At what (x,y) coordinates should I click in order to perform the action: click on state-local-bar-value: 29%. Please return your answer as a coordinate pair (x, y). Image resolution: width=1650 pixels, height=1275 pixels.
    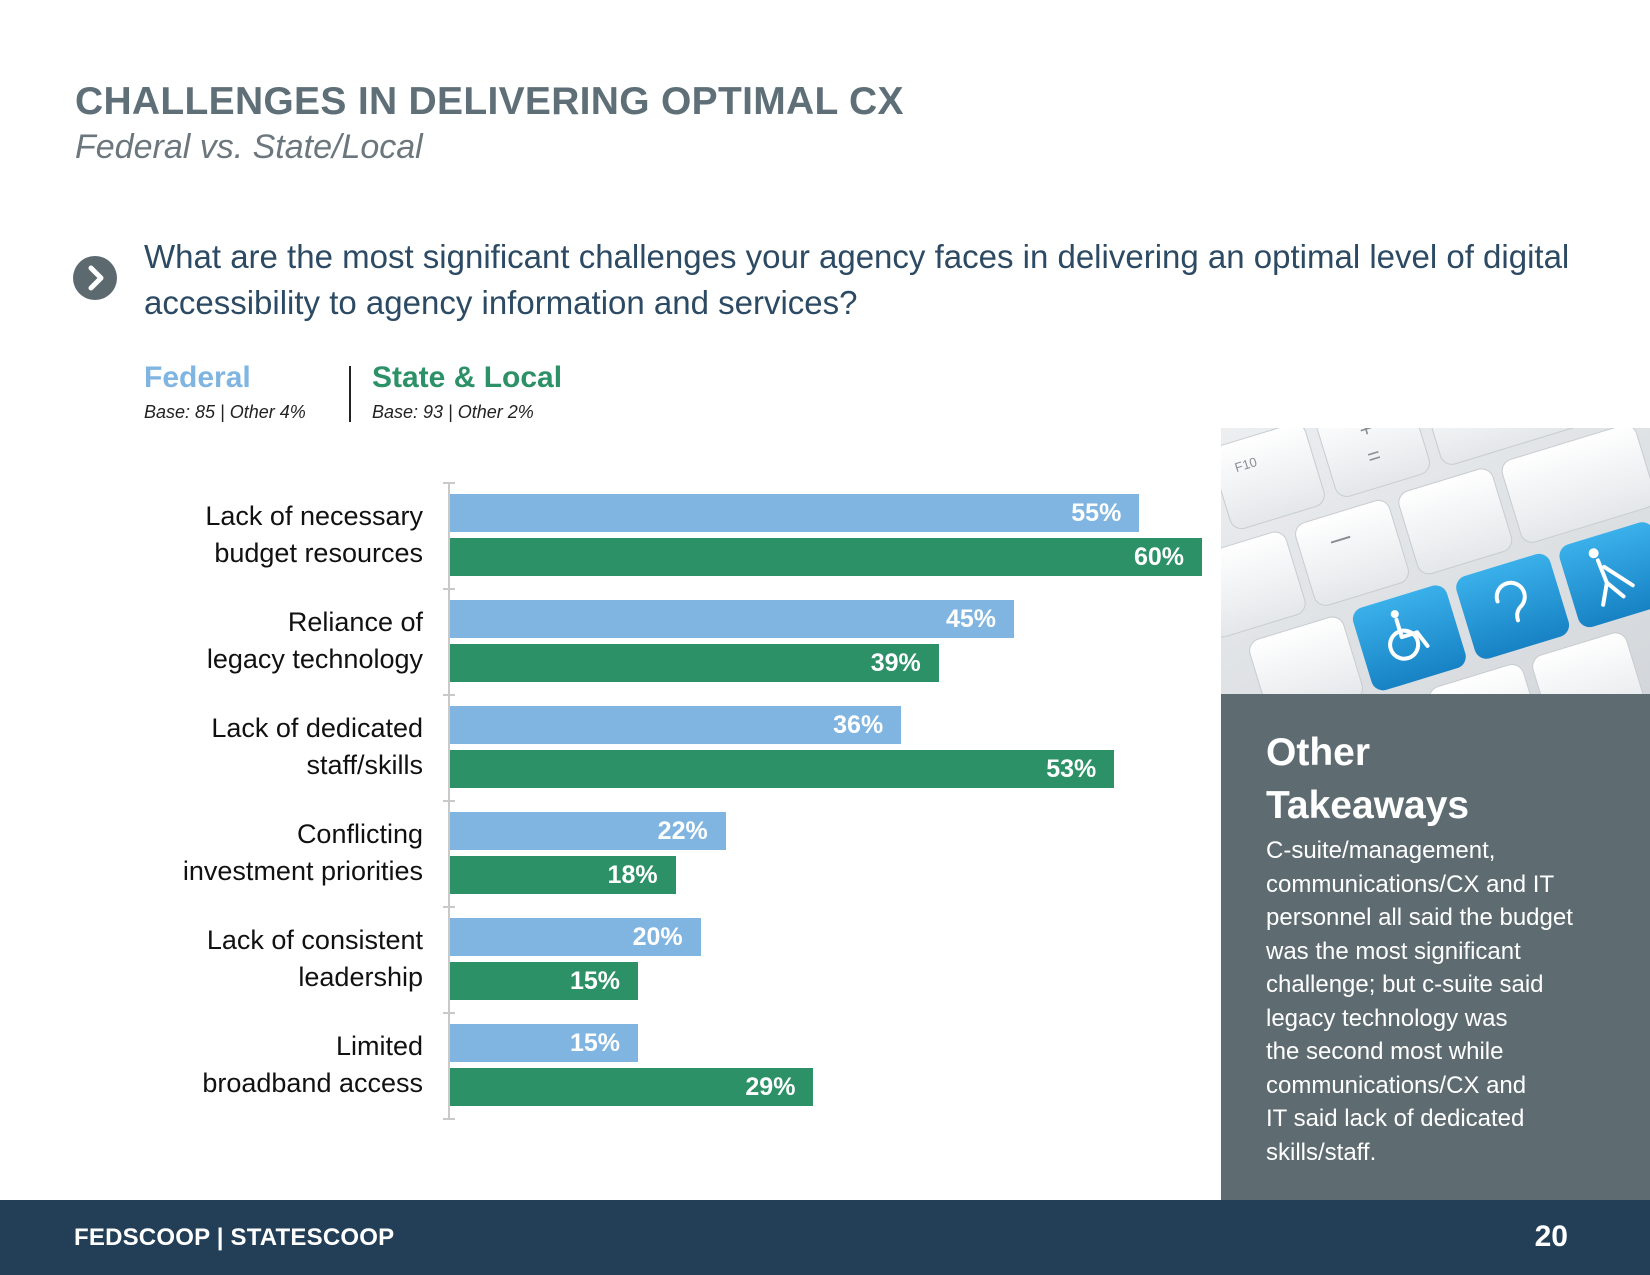
    Looking at the image, I should click on (770, 1087).